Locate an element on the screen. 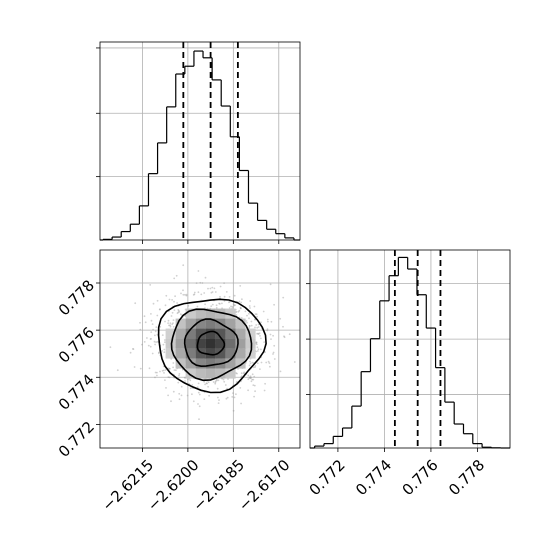 This screenshot has height=550, width=550. joint-density-ticks is located at coordinates (188, 367).